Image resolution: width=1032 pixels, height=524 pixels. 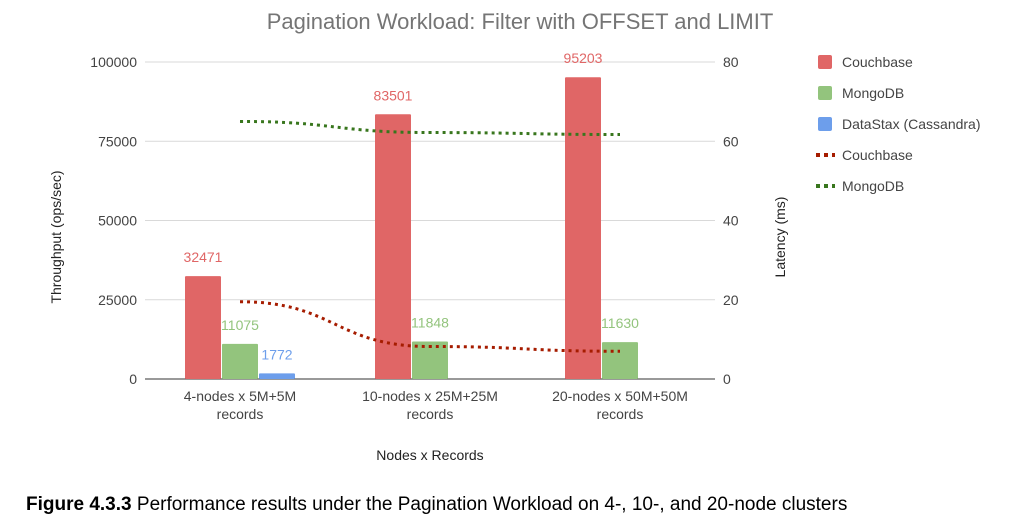 I want to click on y-tick-label: 50000, so click(x=117, y=221).